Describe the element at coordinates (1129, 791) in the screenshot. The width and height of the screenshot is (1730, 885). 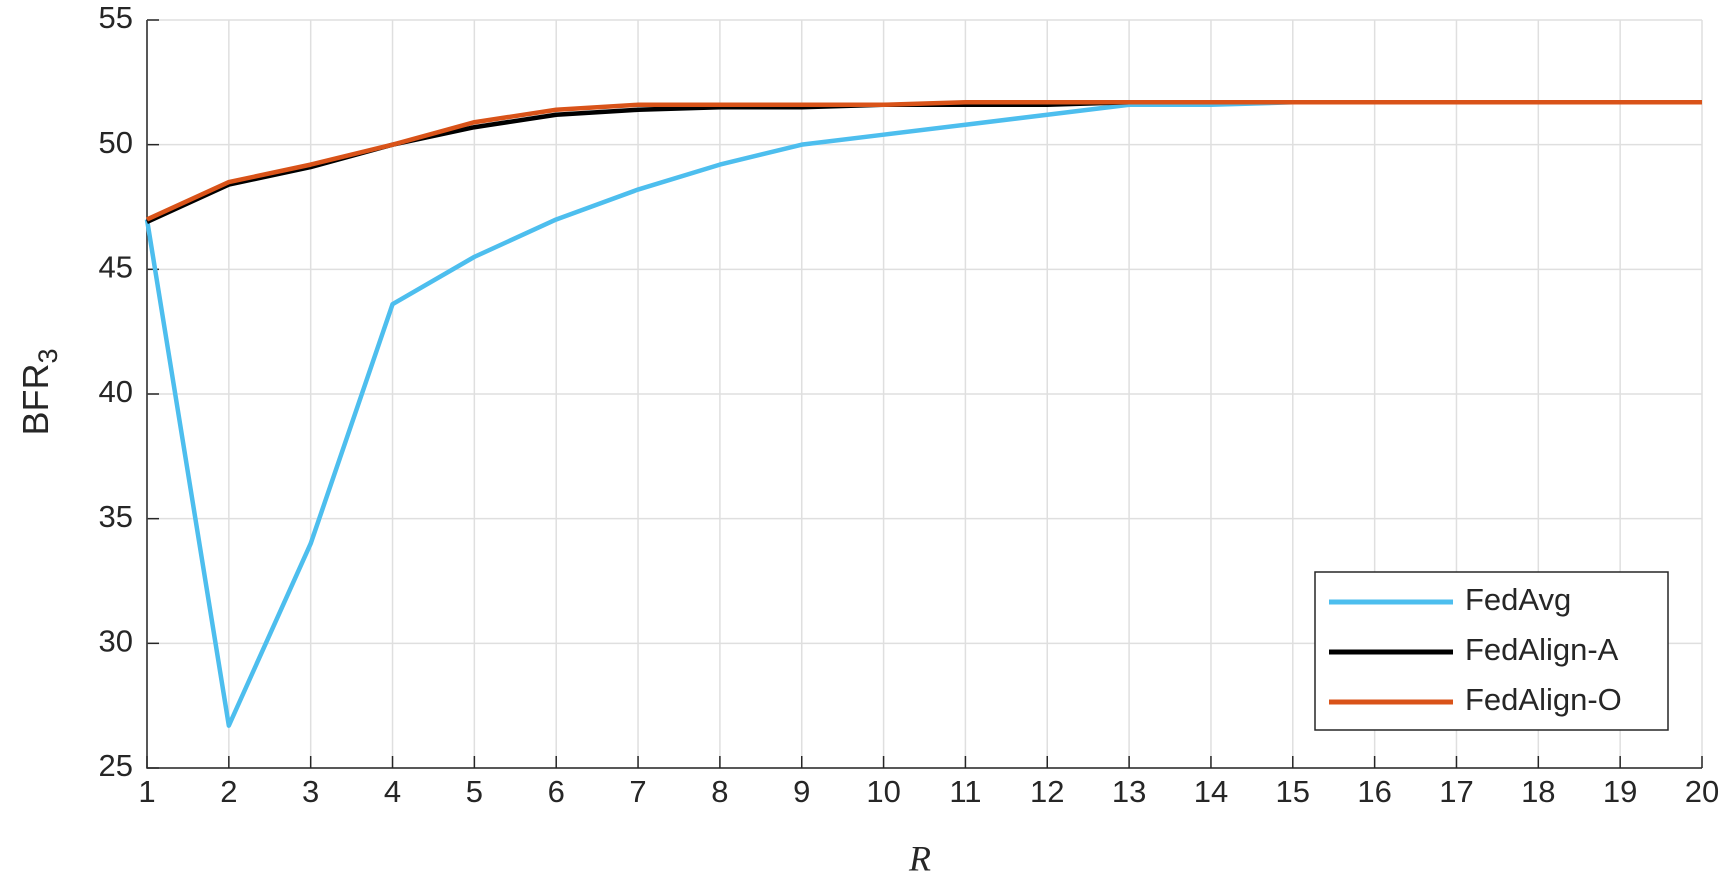
I see `x-tick-label: 13` at that location.